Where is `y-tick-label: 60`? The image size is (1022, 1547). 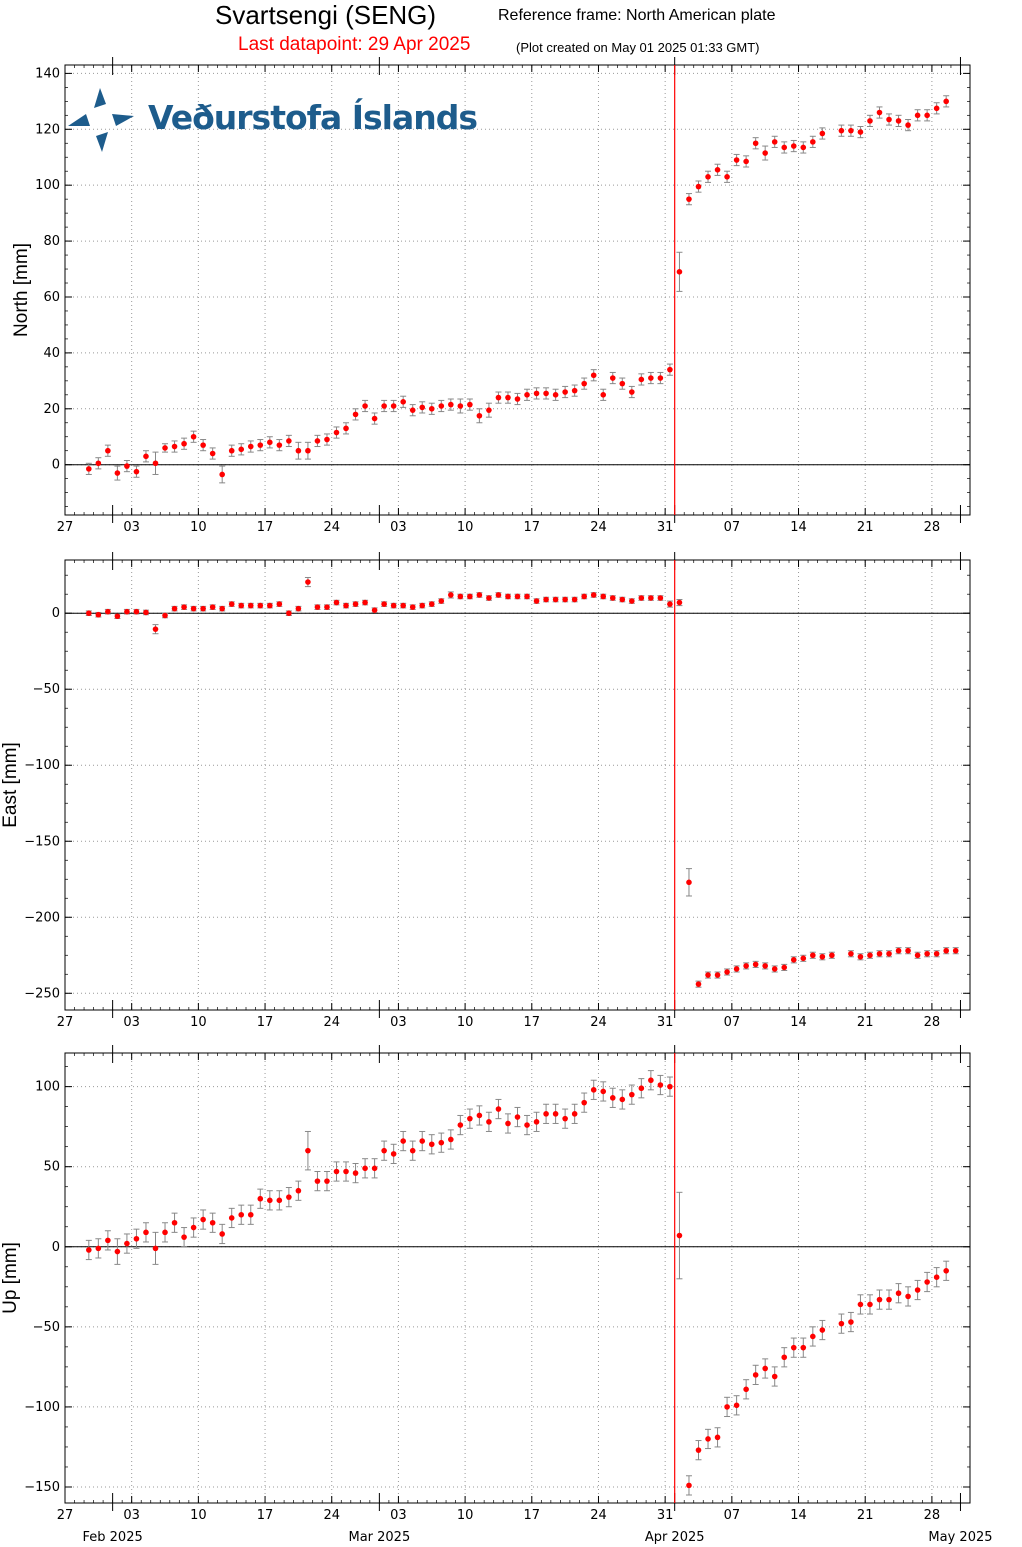 y-tick-label: 60 is located at coordinates (51, 297).